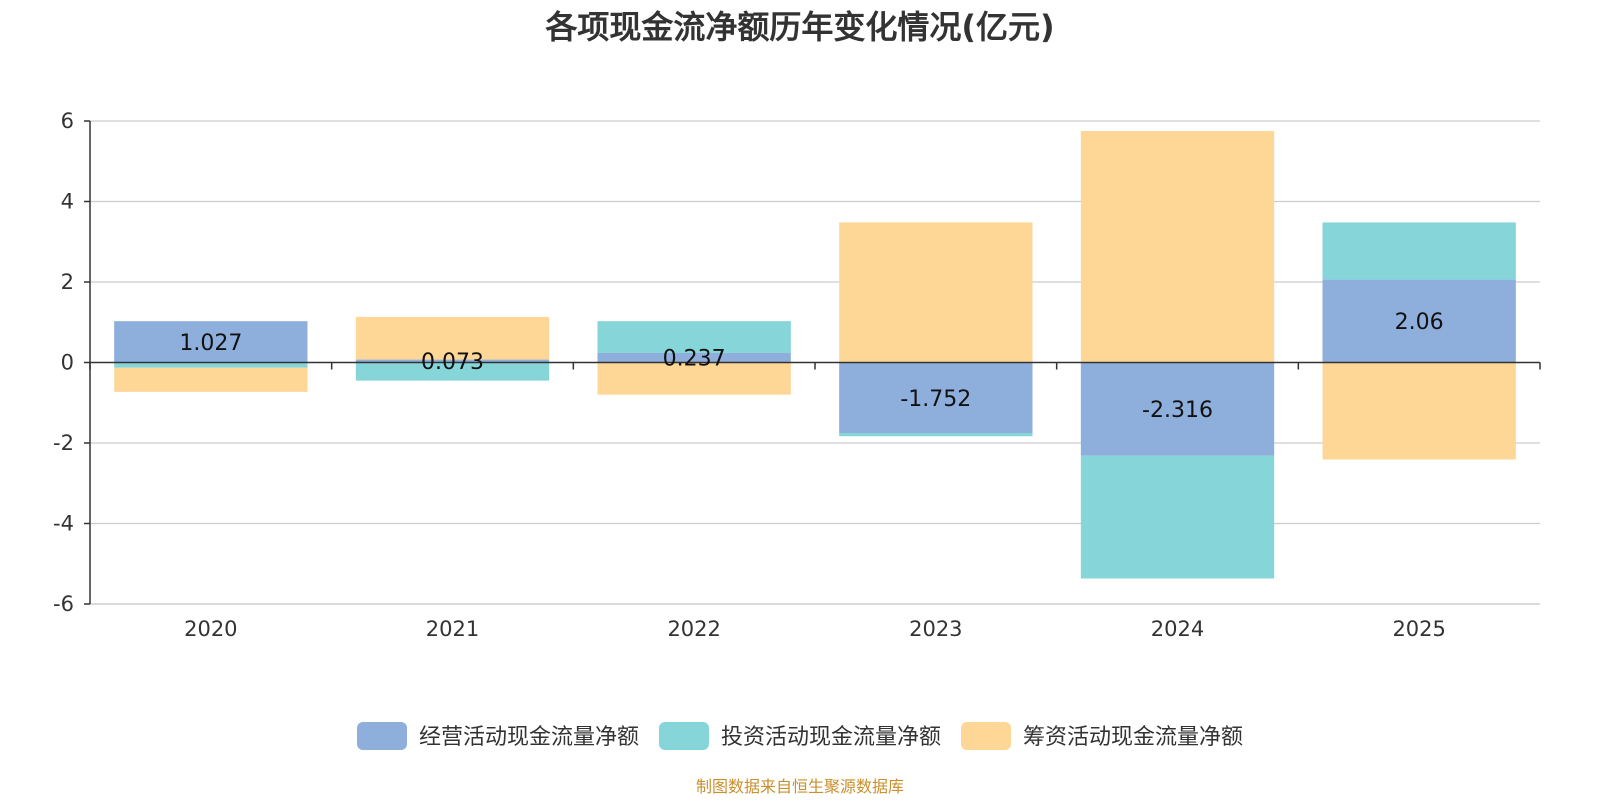  I want to click on data-label: 1.027, so click(210, 343).